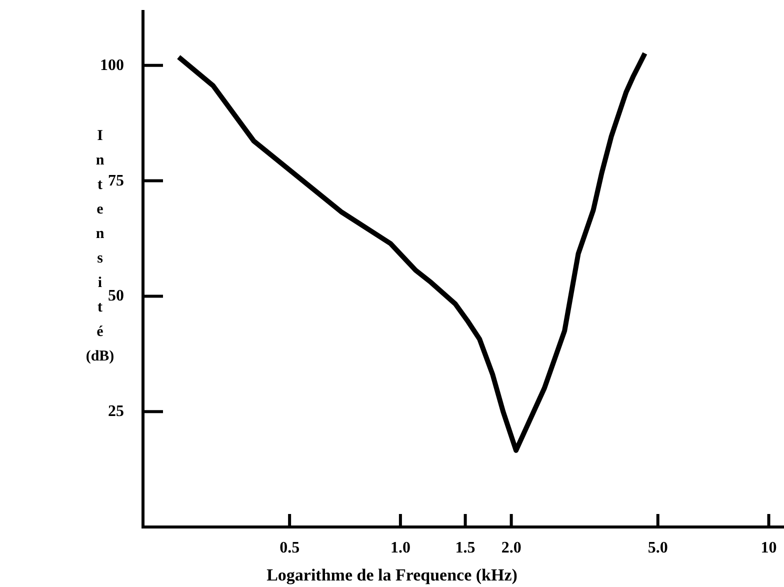 Image resolution: width=784 pixels, height=587 pixels. I want to click on y-tick-label: 75, so click(116, 181).